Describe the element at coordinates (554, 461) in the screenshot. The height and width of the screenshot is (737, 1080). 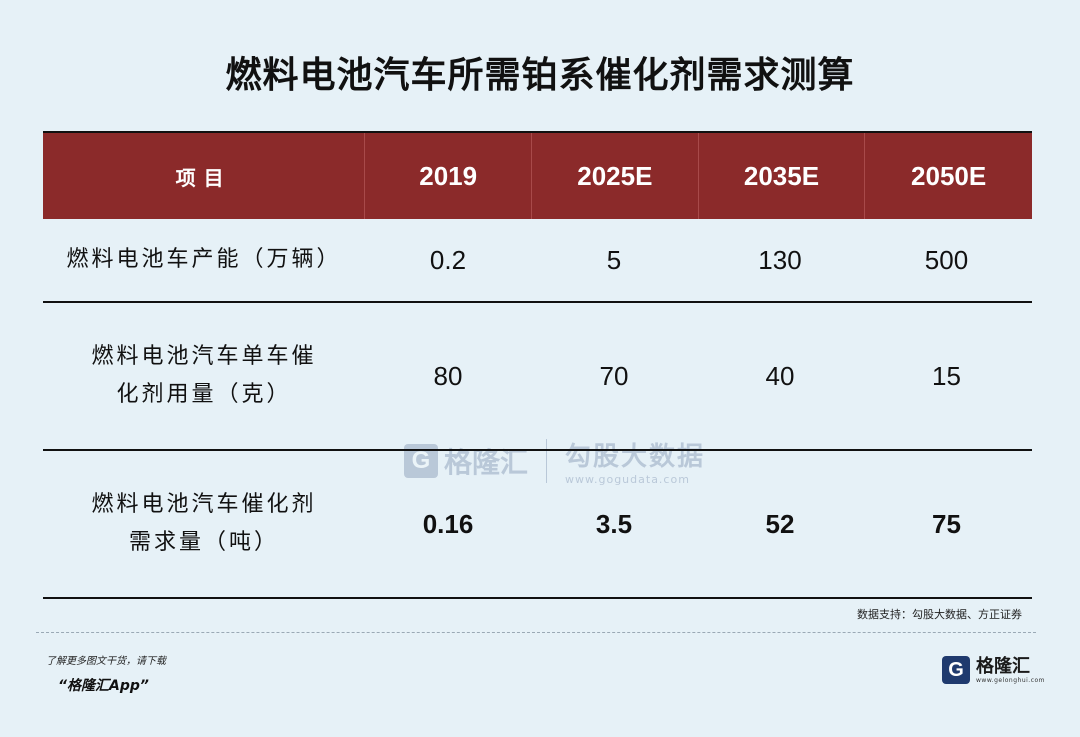
I see `watermark: G 格隆汇 勾股大数据 www.gogudata.com` at that location.